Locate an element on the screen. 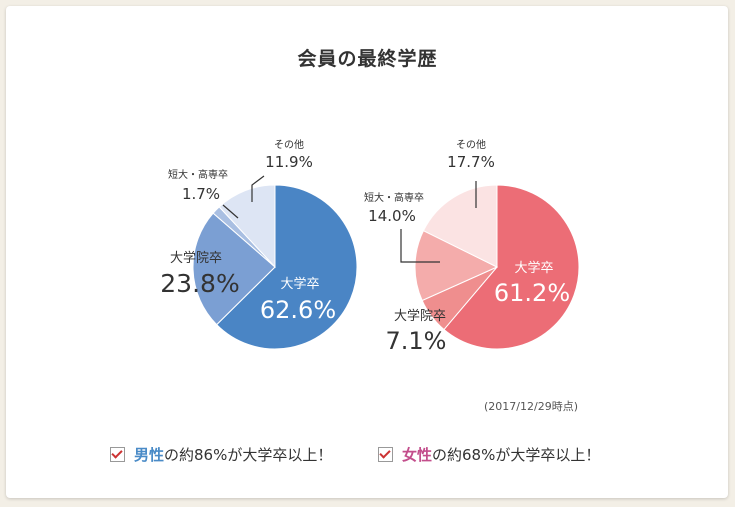 This screenshot has width=735, height=507. page-title: 会員の最終学歴 is located at coordinates (367, 59).